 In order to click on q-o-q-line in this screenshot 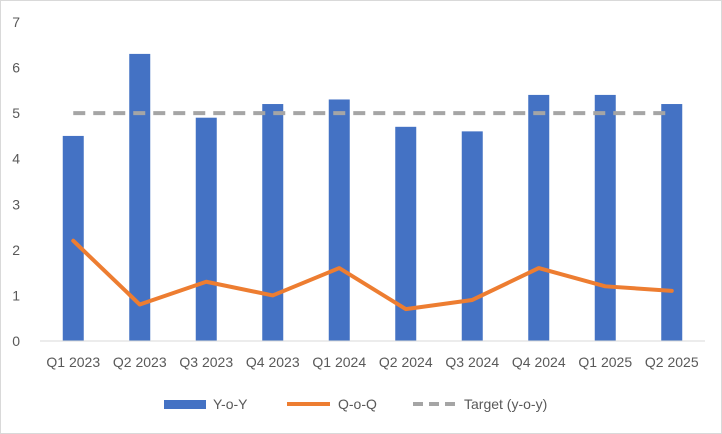, I will do `click(372, 275)`.